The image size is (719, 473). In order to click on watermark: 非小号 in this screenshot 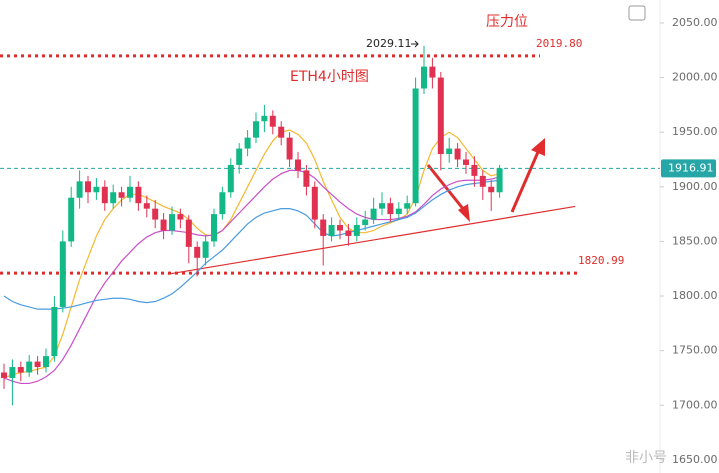, I will do `click(646, 458)`.